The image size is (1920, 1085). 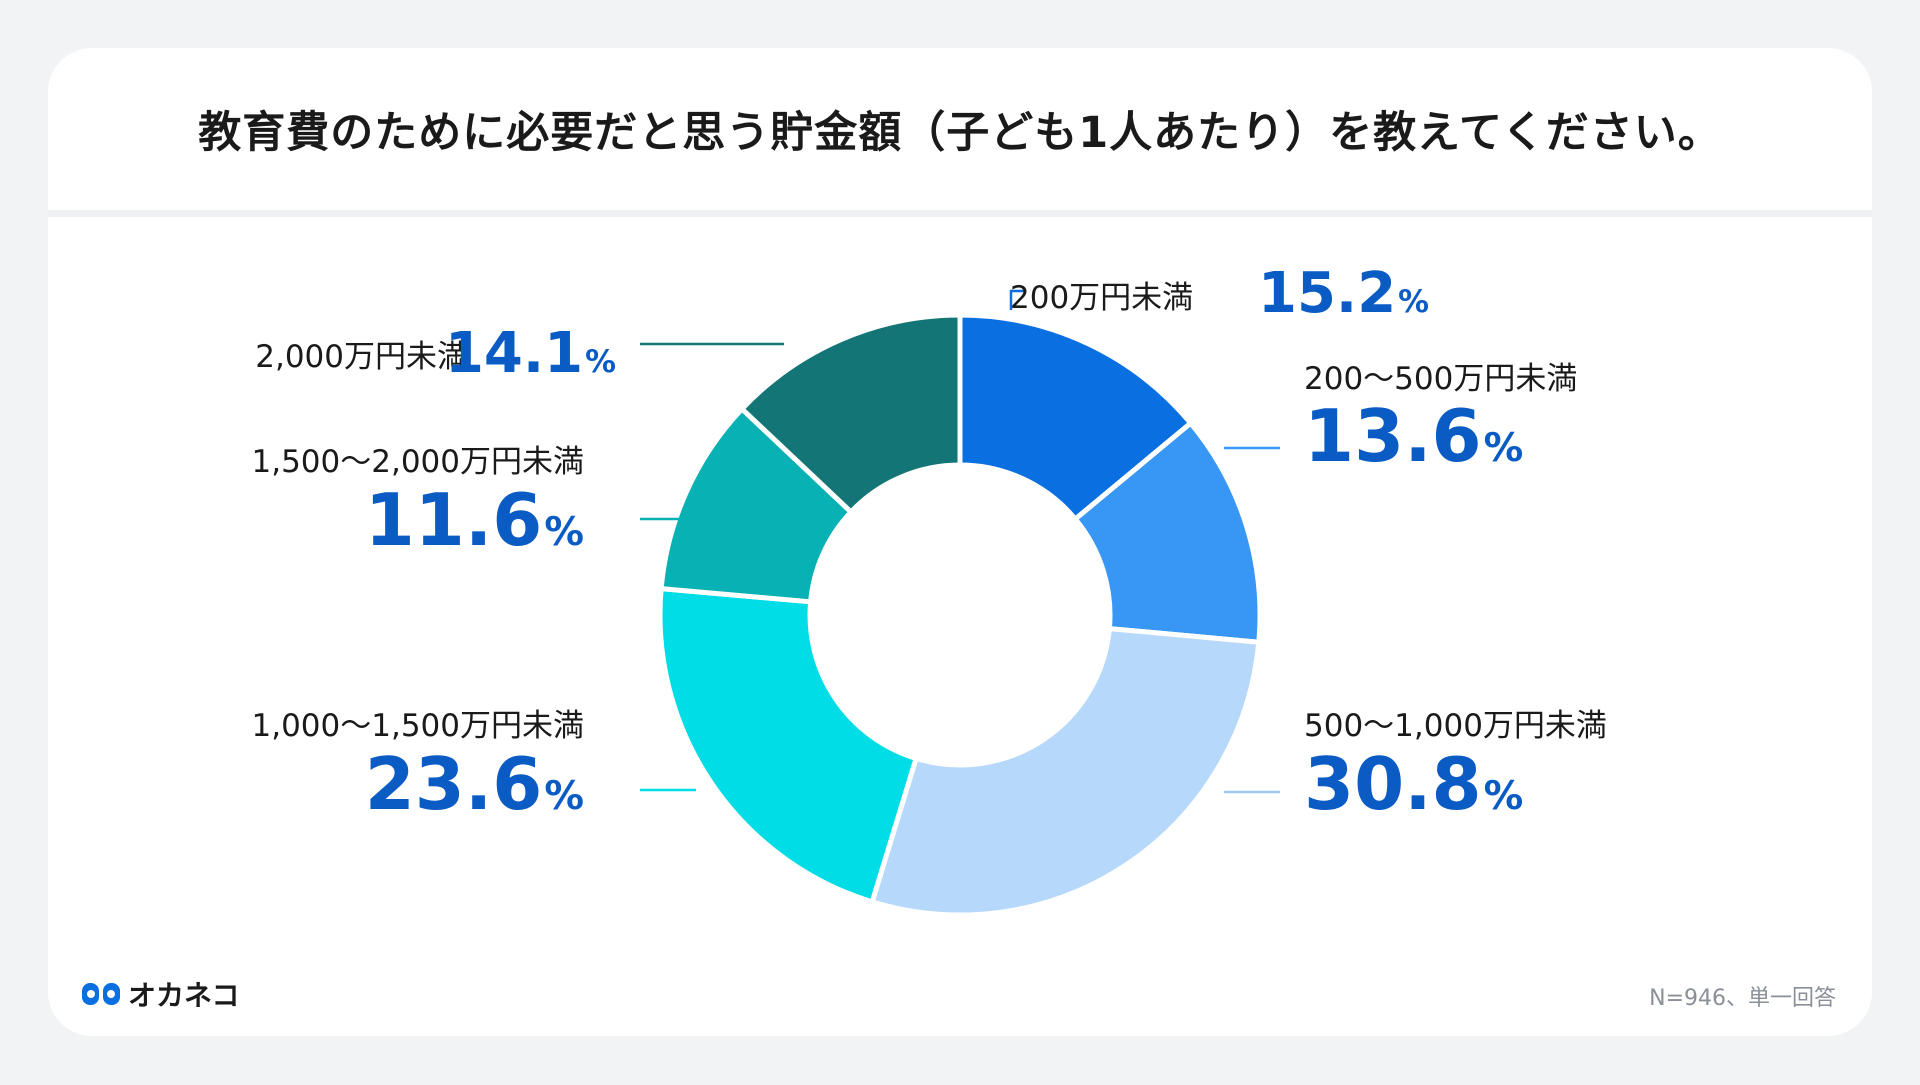 I want to click on slice-value-number-1: 13.6, so click(x=1393, y=436).